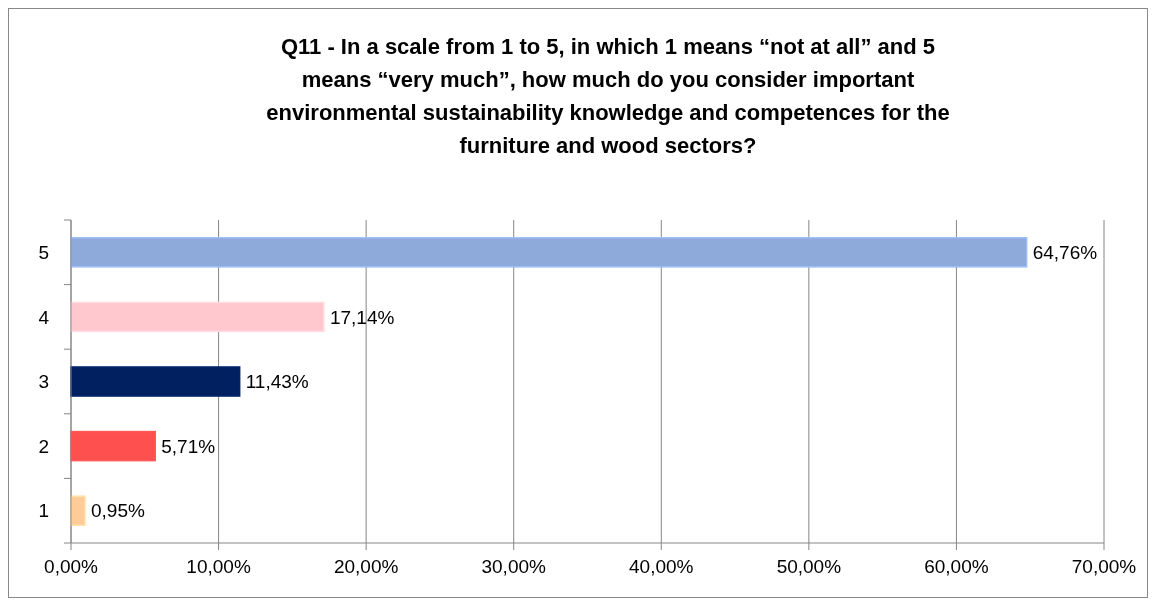 This screenshot has width=1156, height=606. Describe the element at coordinates (43, 511) in the screenshot. I see `y-tick-label: 1` at that location.